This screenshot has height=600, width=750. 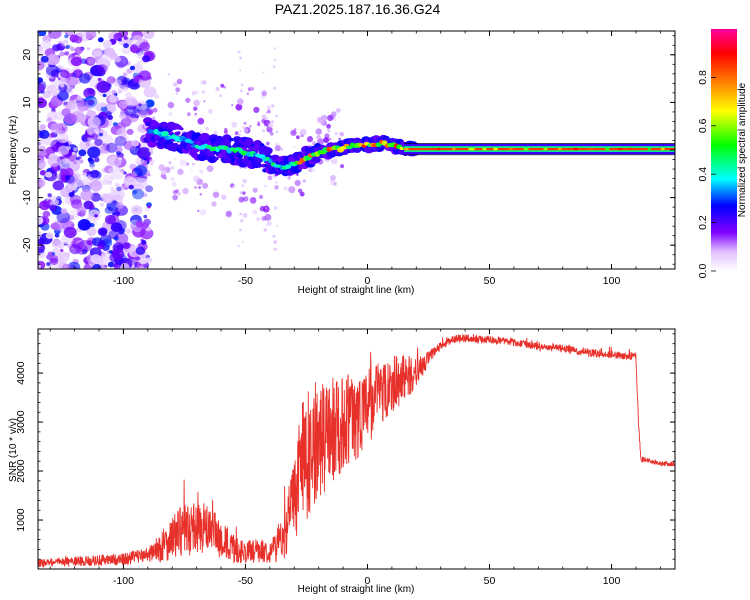 What do you see at coordinates (490, 281) in the screenshot?
I see `x-tick-label: 50` at bounding box center [490, 281].